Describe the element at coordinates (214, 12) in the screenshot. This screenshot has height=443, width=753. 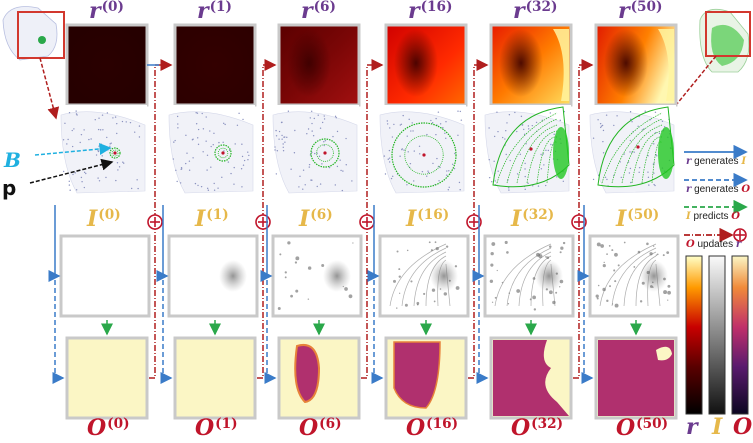
I see `r-label-1: r(1)` at that location.